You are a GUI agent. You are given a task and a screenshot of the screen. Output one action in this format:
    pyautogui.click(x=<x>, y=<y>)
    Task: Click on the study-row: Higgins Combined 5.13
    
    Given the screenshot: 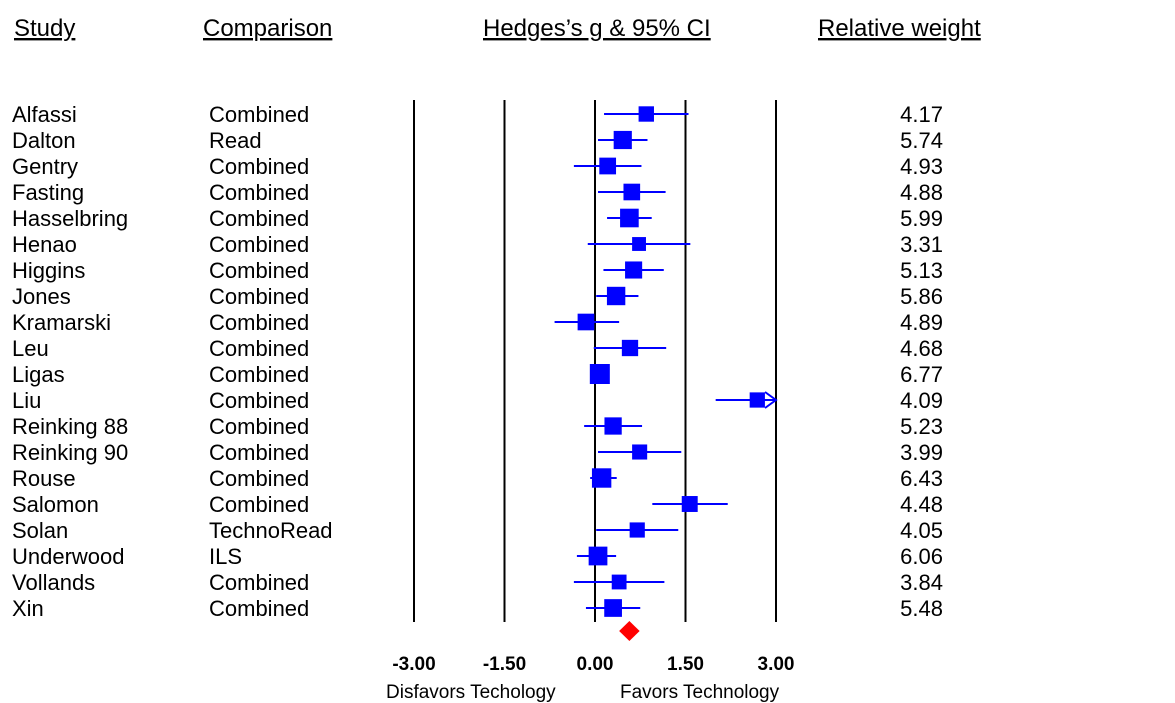 What is the action you would take?
    pyautogui.click(x=477, y=270)
    